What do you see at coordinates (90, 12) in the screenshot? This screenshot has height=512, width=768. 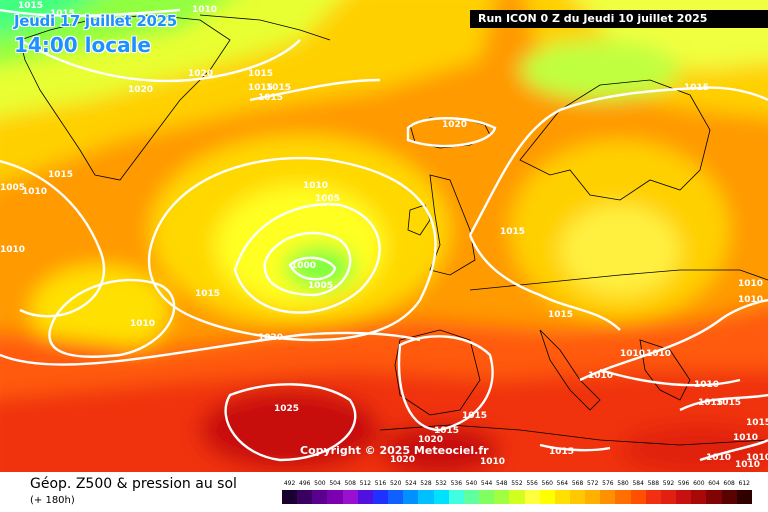 I see `isobar-1015-top-line` at bounding box center [90, 12].